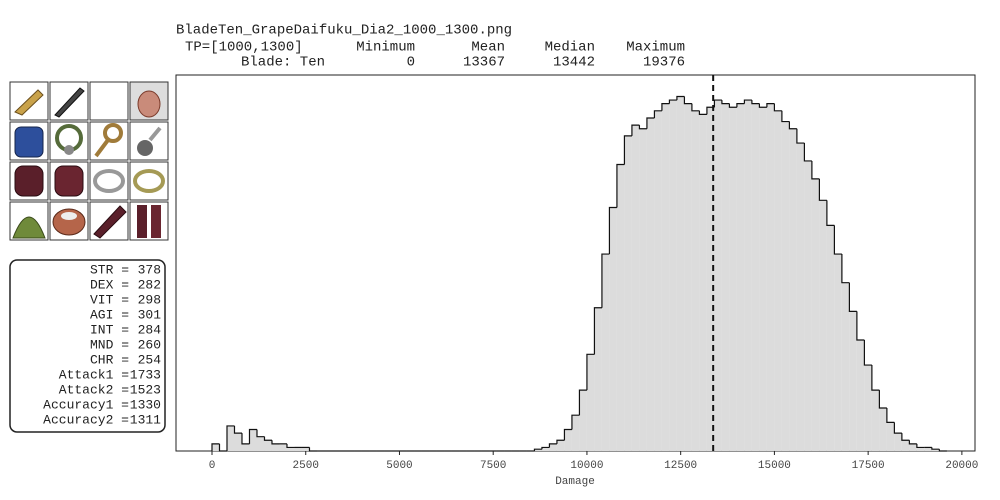 The image size is (1000, 500). I want to click on x-tick-label: 12500, so click(680, 466).